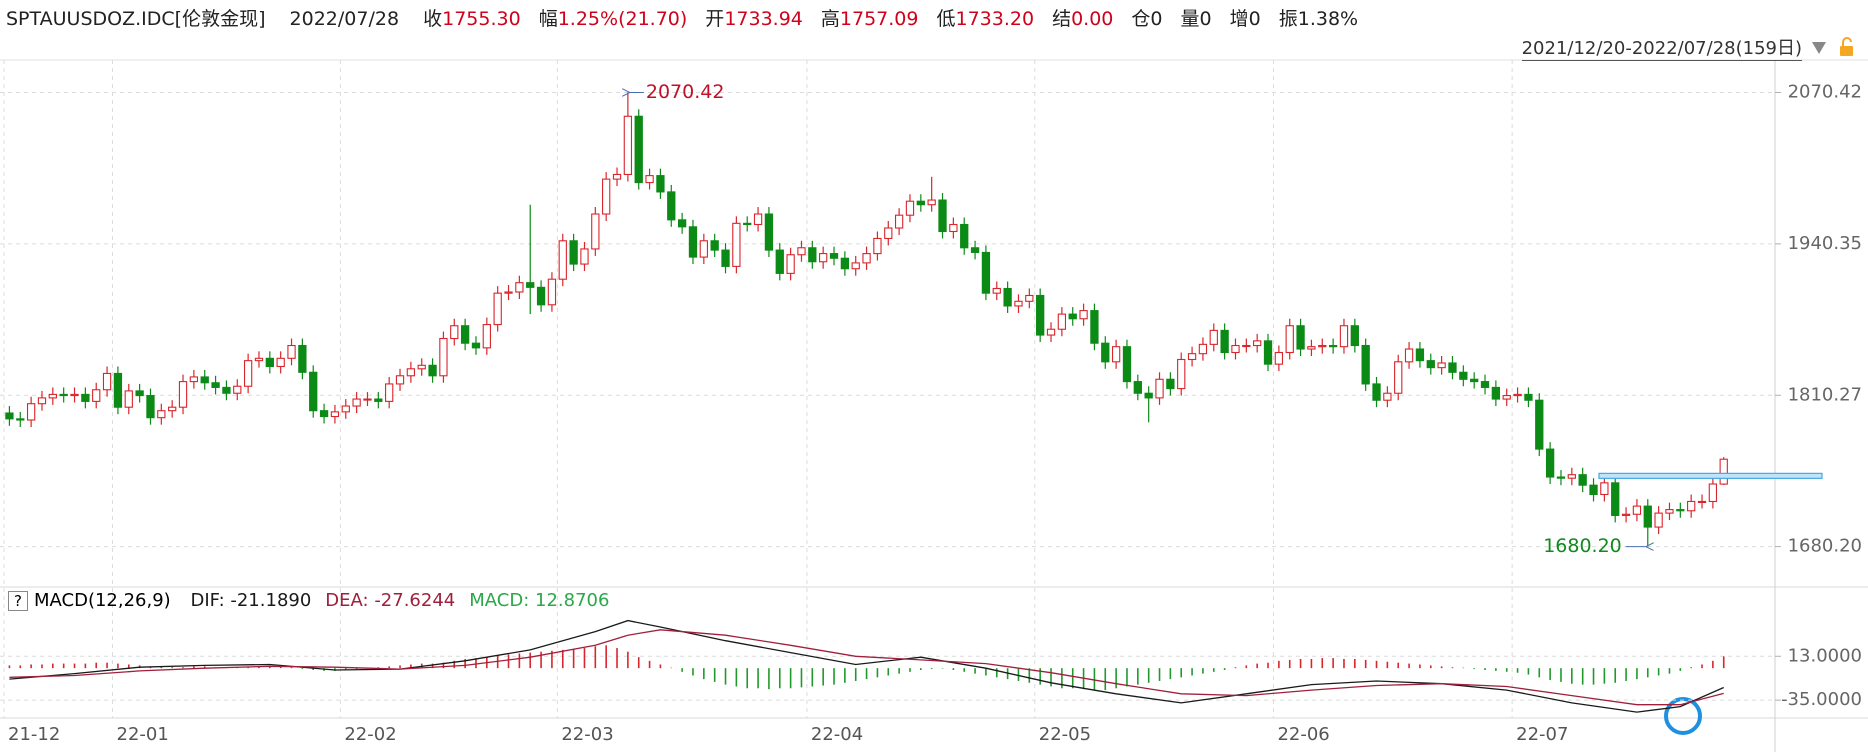  Describe the element at coordinates (18, 601) in the screenshot. I see `help-button: ?` at that location.